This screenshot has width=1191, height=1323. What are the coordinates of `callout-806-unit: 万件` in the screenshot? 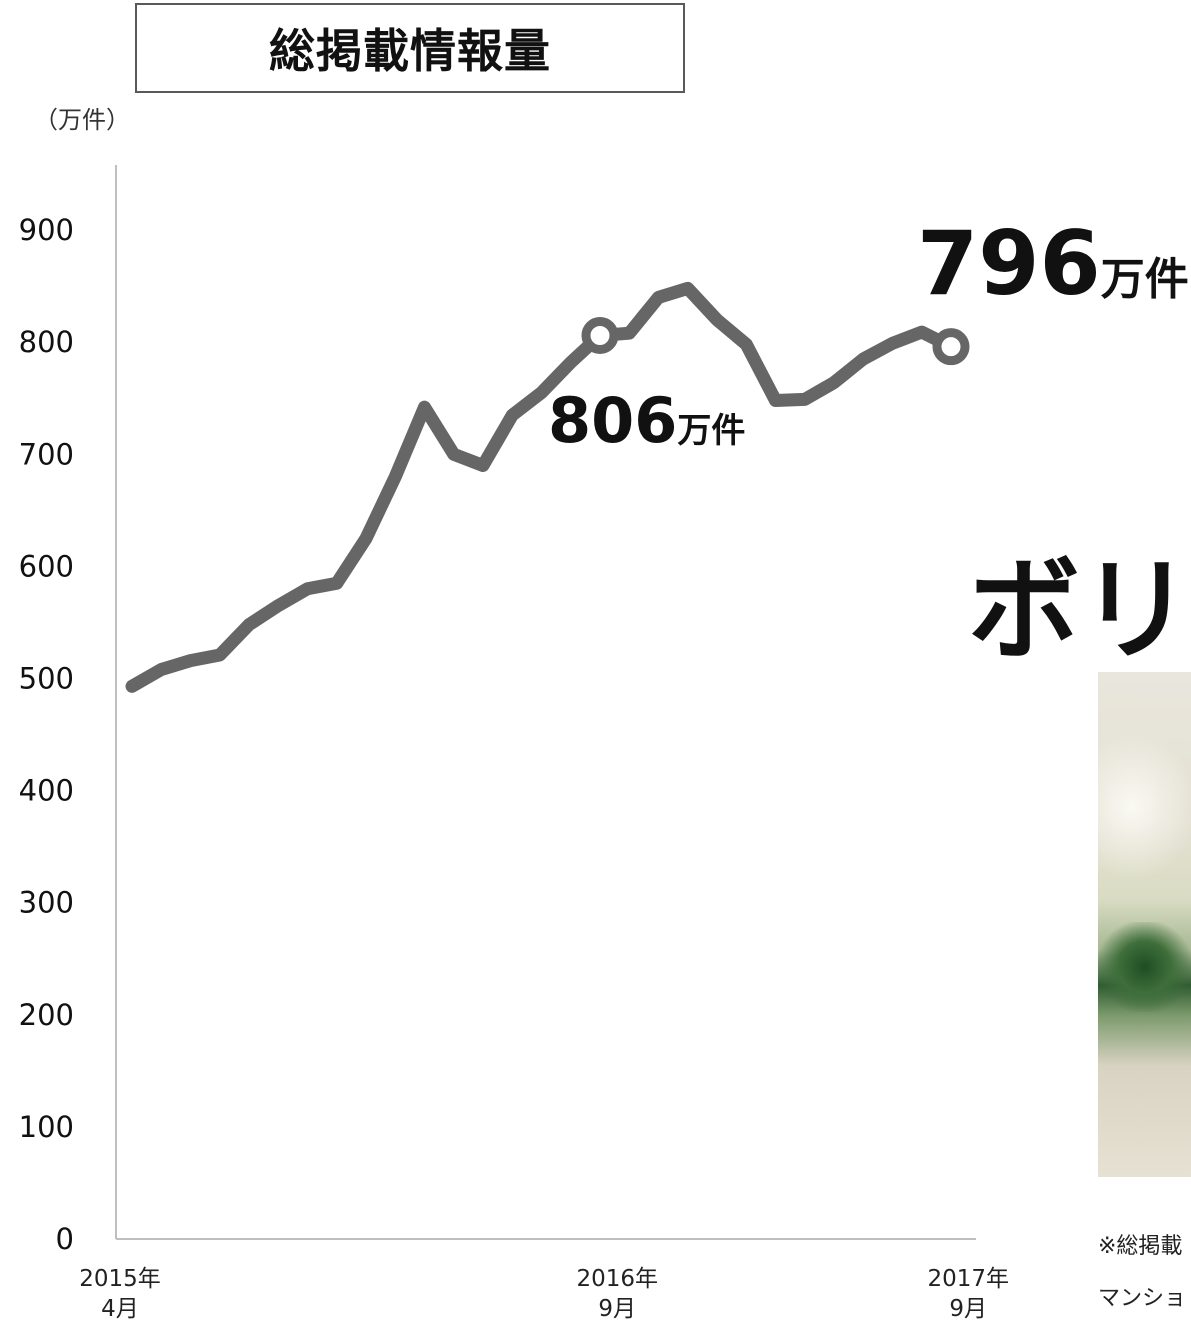 It's located at (711, 431).